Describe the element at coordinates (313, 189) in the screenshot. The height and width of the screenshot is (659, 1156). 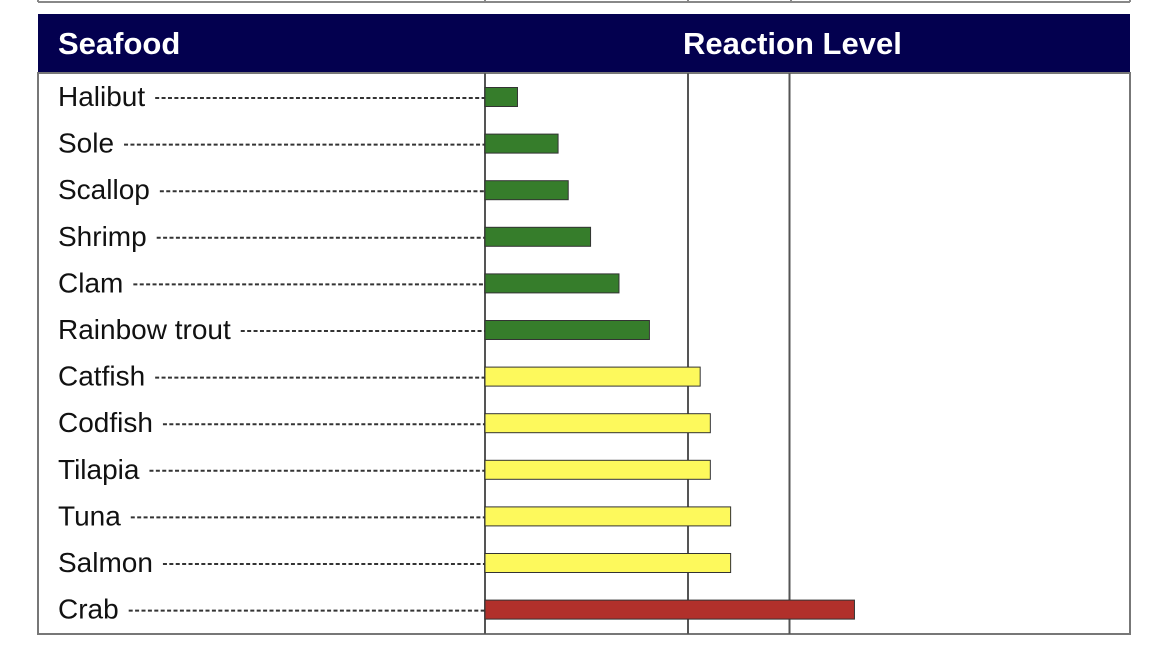
I see `bar-row: Scallop` at that location.